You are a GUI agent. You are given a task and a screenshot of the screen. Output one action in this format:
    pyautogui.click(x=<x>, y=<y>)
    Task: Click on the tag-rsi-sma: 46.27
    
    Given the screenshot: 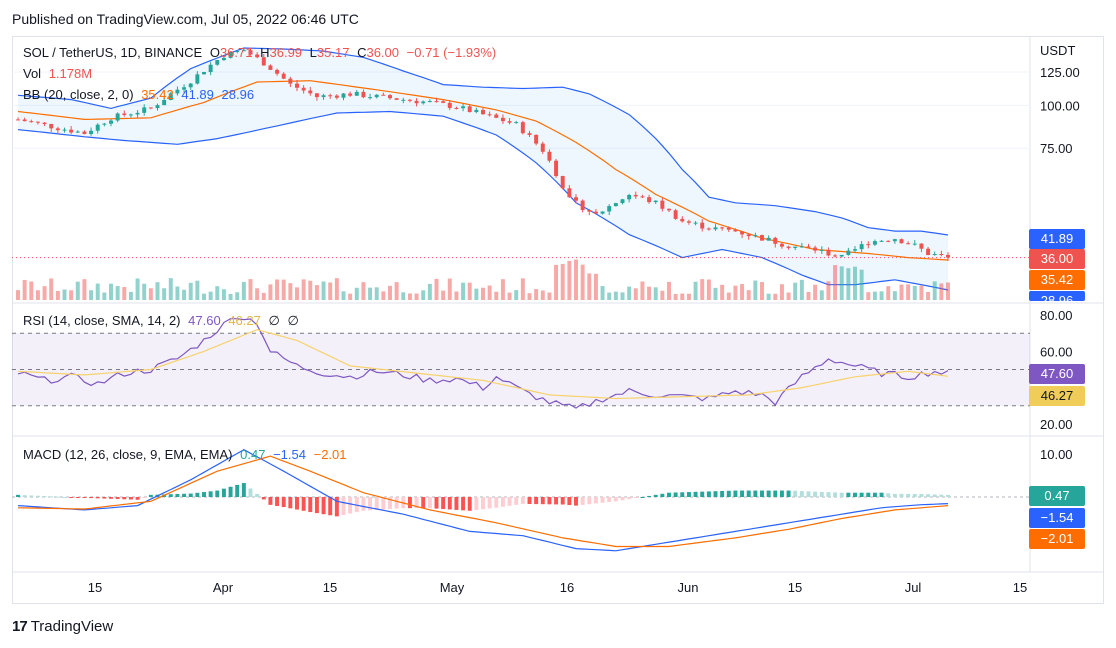 What is the action you would take?
    pyautogui.click(x=1057, y=396)
    